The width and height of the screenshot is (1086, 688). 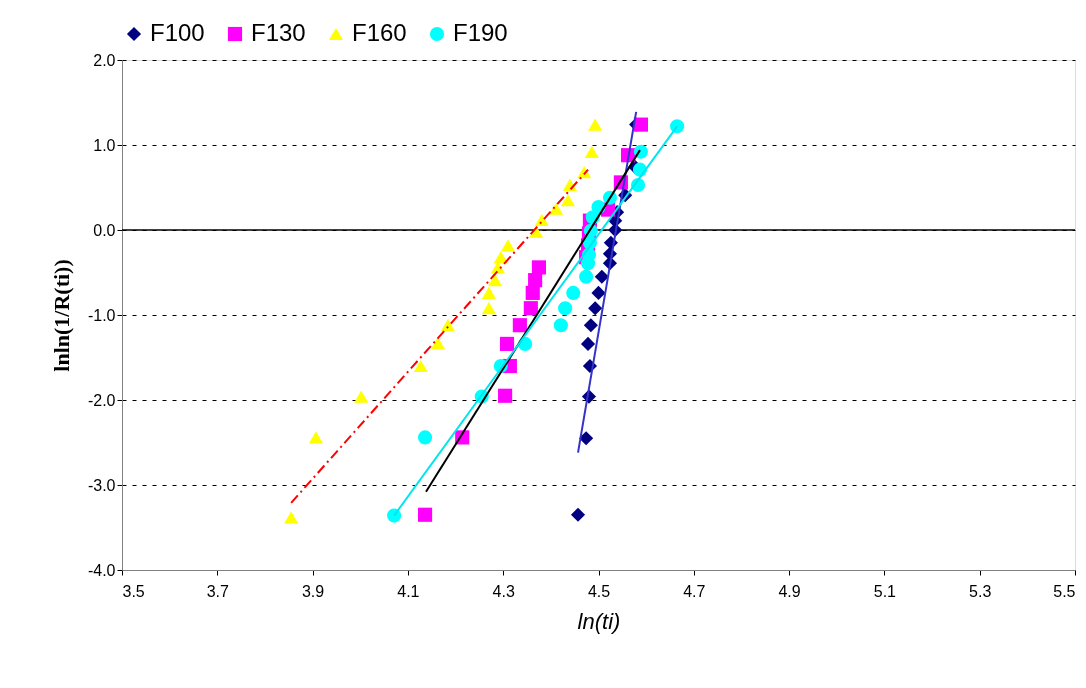 I want to click on y-tick-label: -2.0, so click(x=101, y=400).